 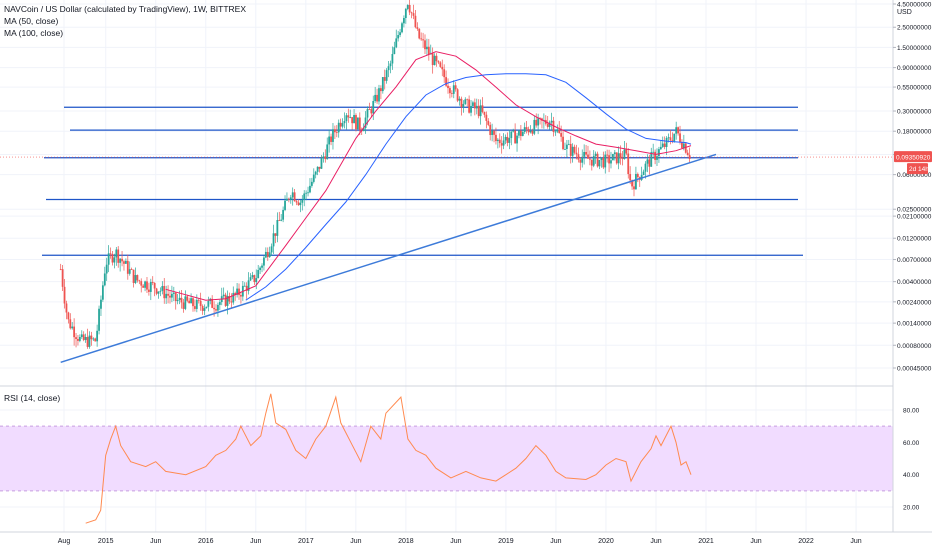 What do you see at coordinates (914, 48) in the screenshot?
I see `y-tick-label: 1.50000000` at bounding box center [914, 48].